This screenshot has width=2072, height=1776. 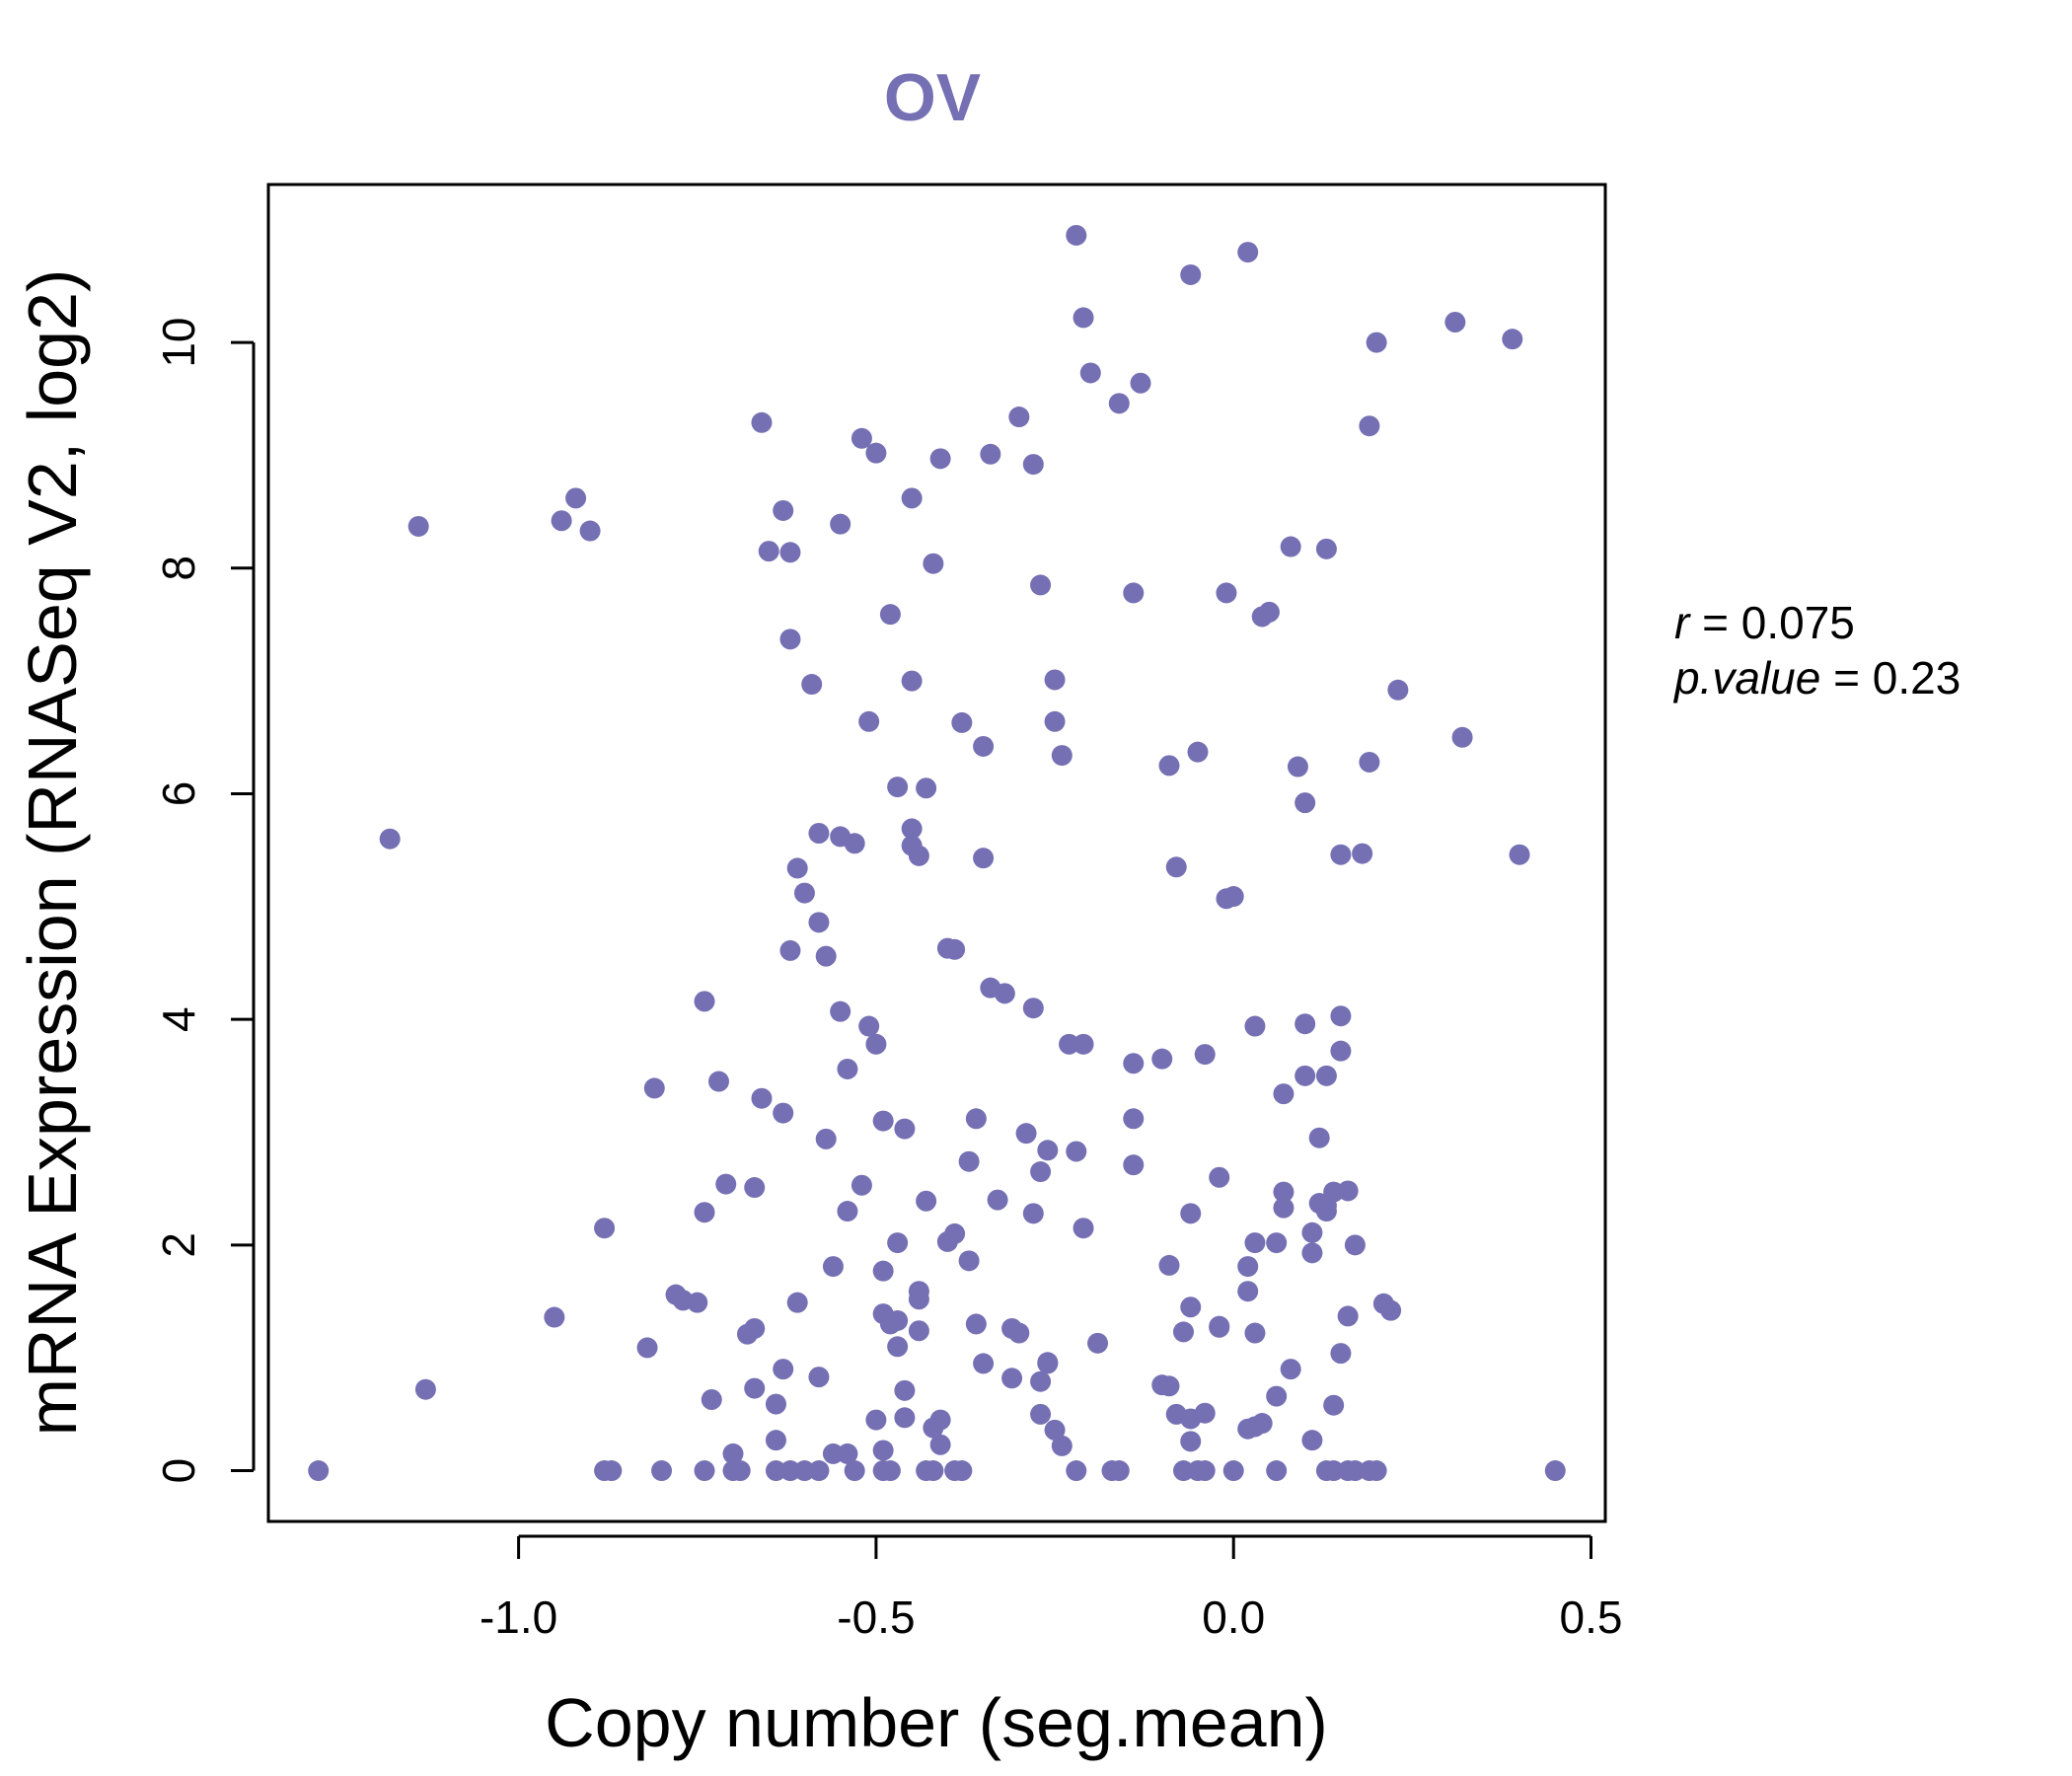 I want to click on x-tick-label: -0.5, so click(x=876, y=1617).